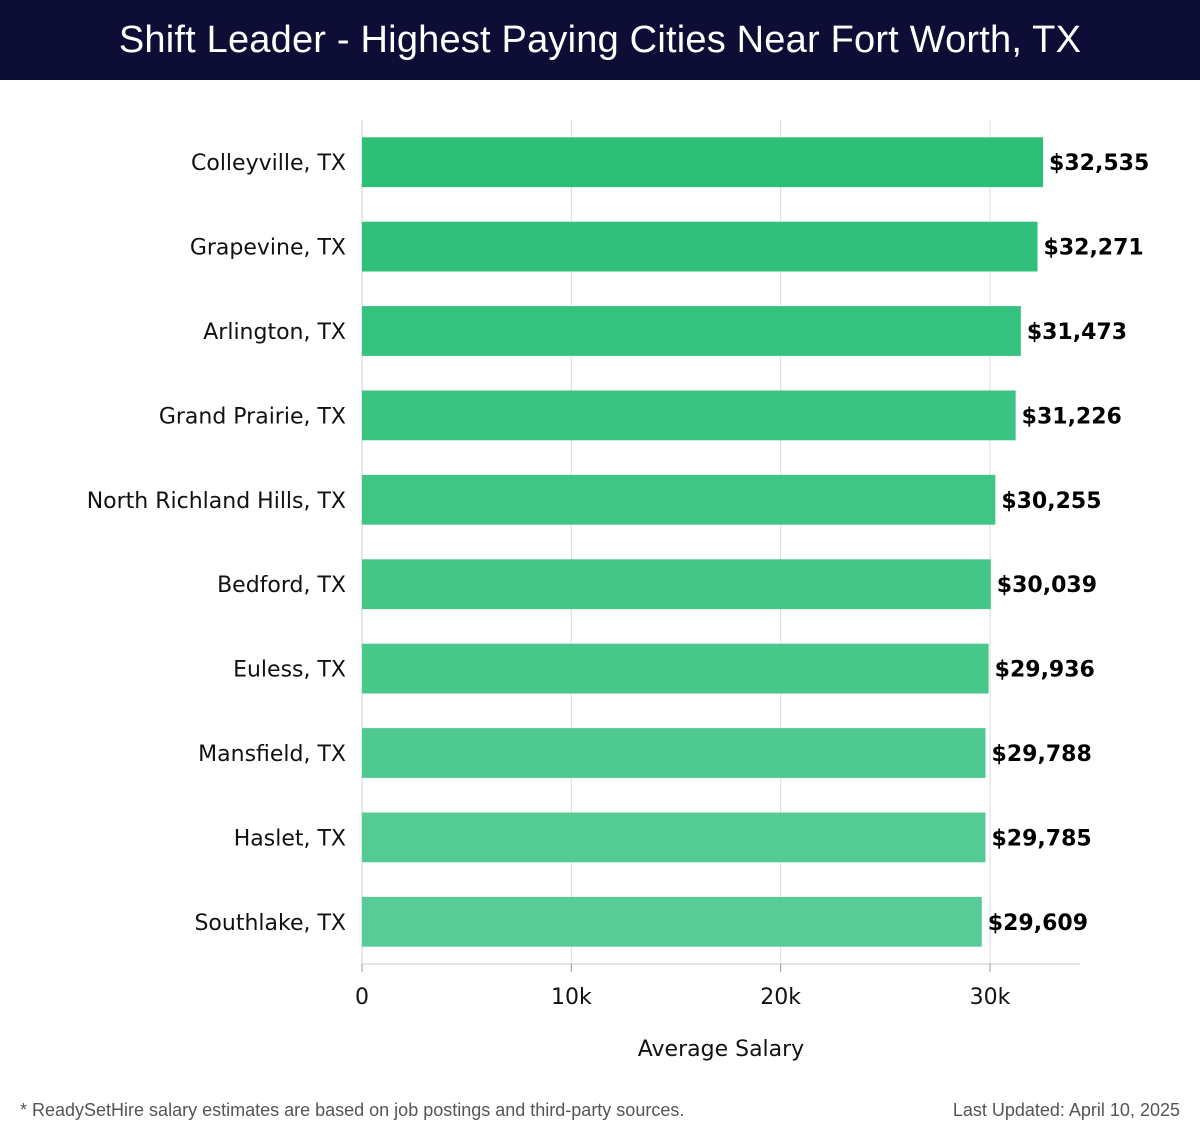  What do you see at coordinates (1045, 670) in the screenshot?
I see `bar-value-label: $29,936` at bounding box center [1045, 670].